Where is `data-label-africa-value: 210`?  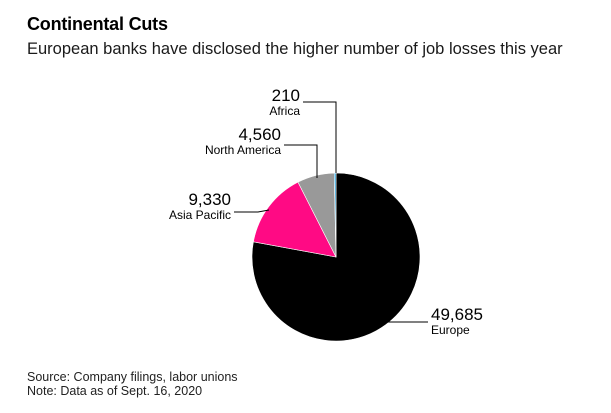
data-label-africa-value: 210 is located at coordinates (286, 95).